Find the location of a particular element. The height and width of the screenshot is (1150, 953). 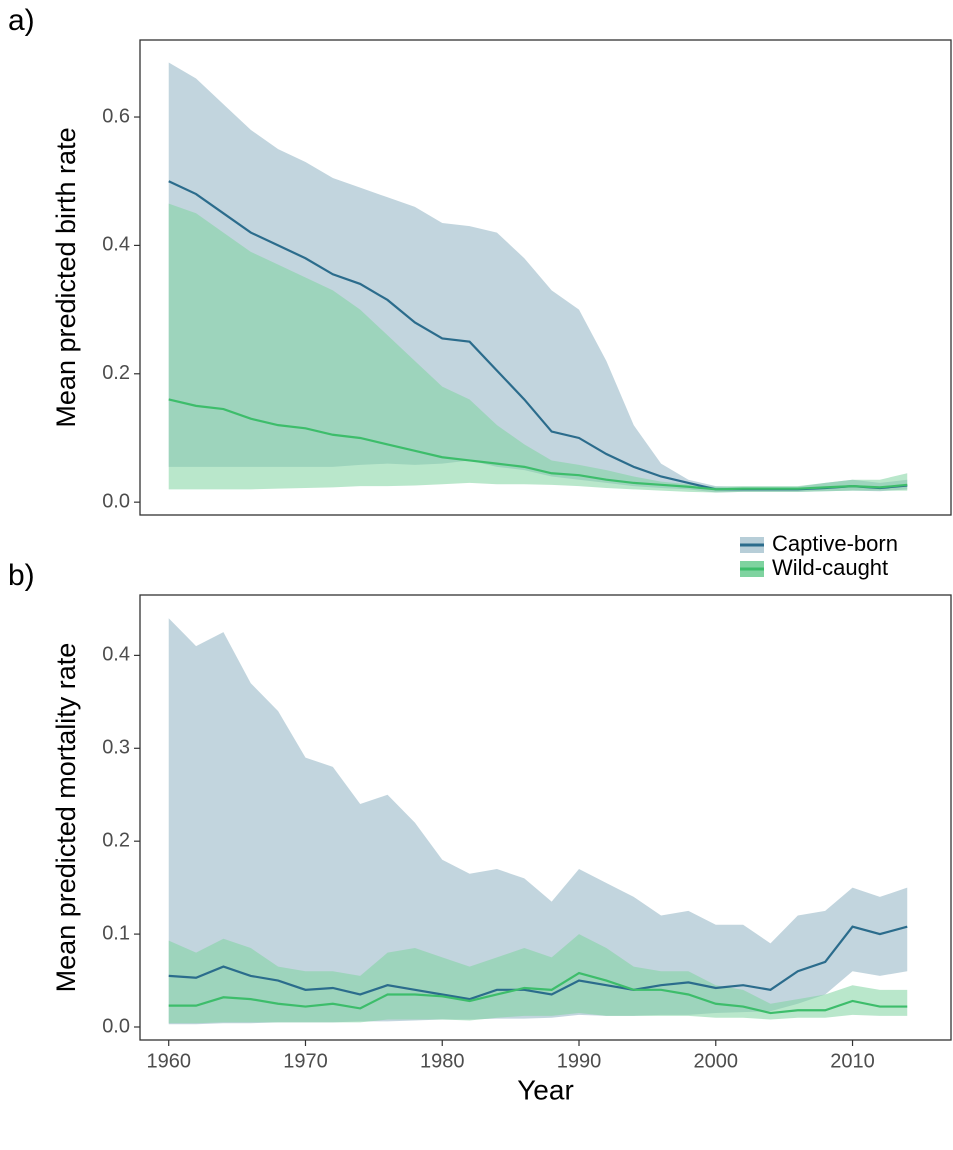

x-tick-label: 2010 is located at coordinates (852, 1061).